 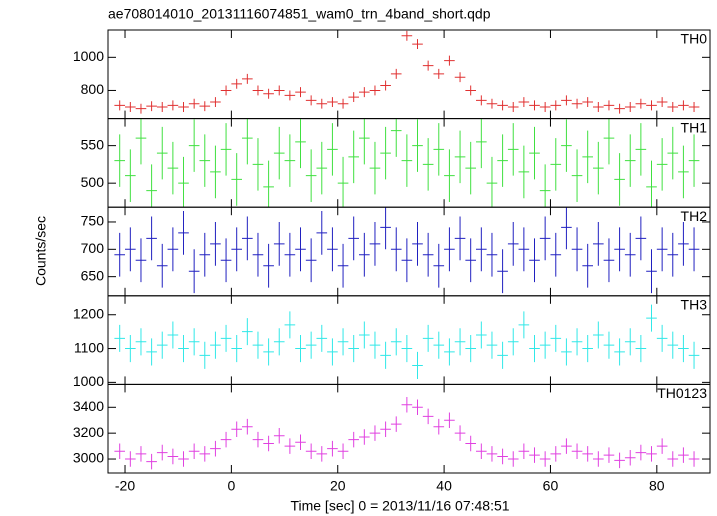 What do you see at coordinates (551, 486) in the screenshot?
I see `x-tick-label: 60` at bounding box center [551, 486].